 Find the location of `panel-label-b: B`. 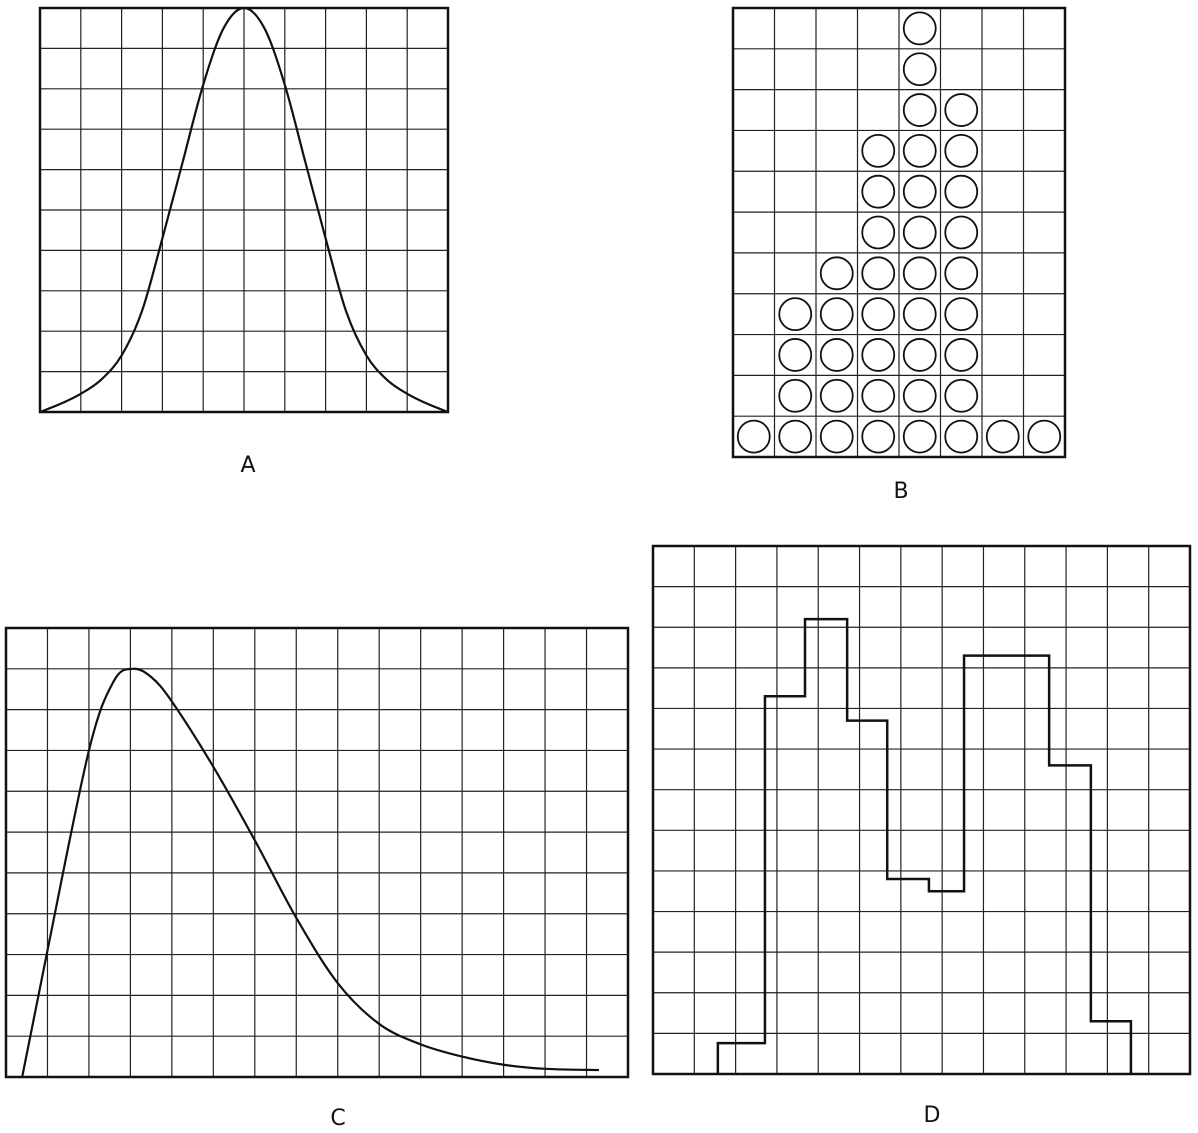

panel-label-b: B is located at coordinates (900, 491).